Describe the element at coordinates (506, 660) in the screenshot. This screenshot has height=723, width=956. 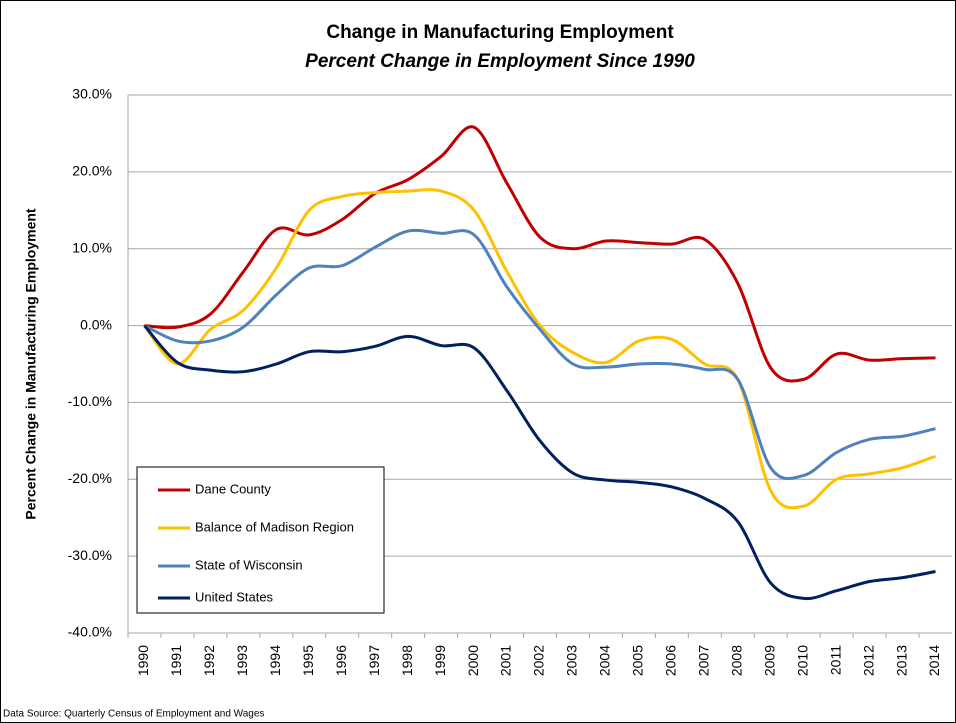
I see `x-tick-label: 2001` at that location.